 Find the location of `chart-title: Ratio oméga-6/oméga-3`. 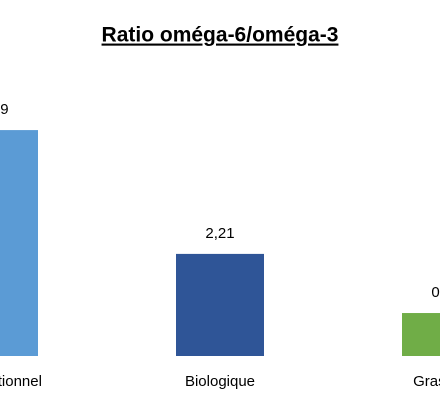

chart-title: Ratio oméga-6/oméga-3 is located at coordinates (220, 35).